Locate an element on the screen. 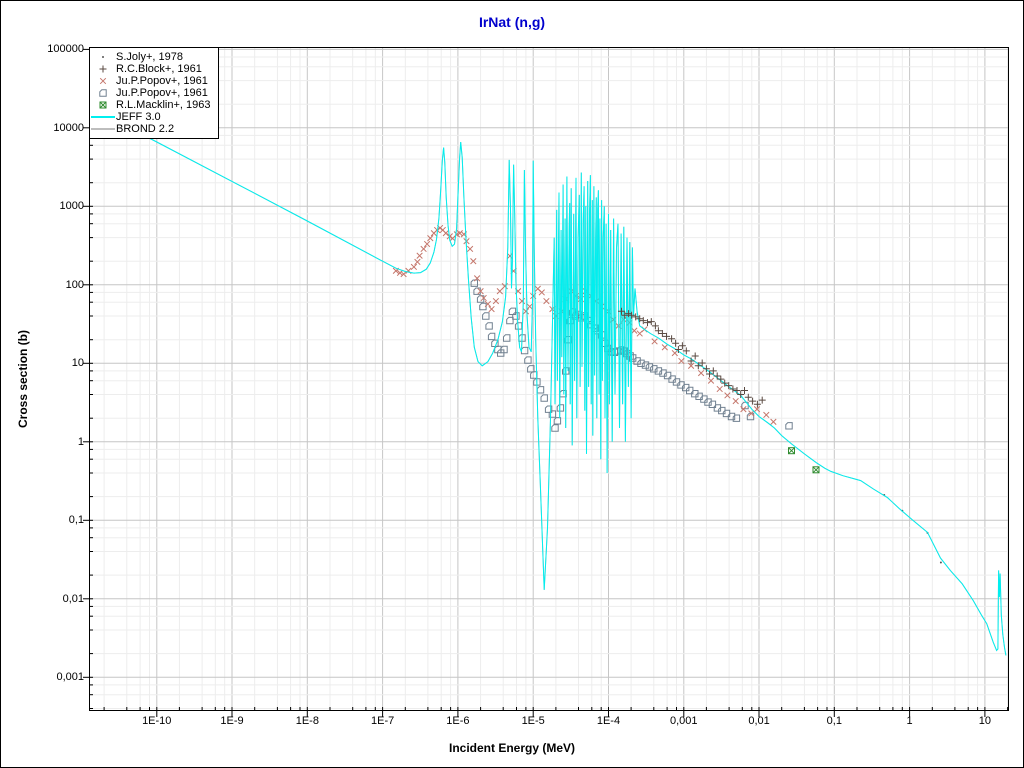 The height and width of the screenshot is (768, 1024). series-joly1978 is located at coordinates (912, 529).